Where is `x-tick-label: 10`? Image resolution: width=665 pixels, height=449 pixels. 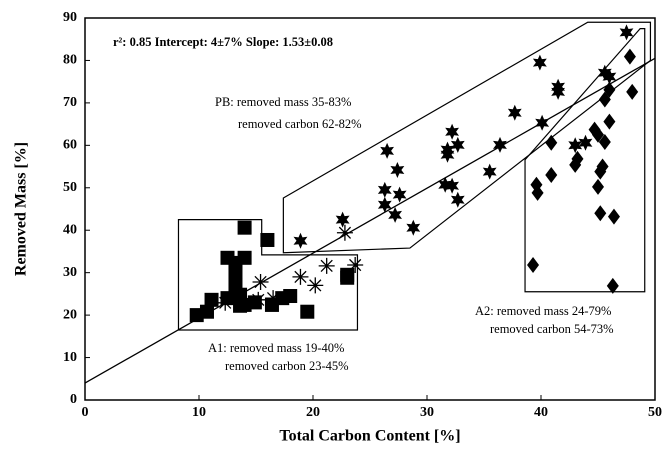
x-tick-label: 10 is located at coordinates (199, 412).